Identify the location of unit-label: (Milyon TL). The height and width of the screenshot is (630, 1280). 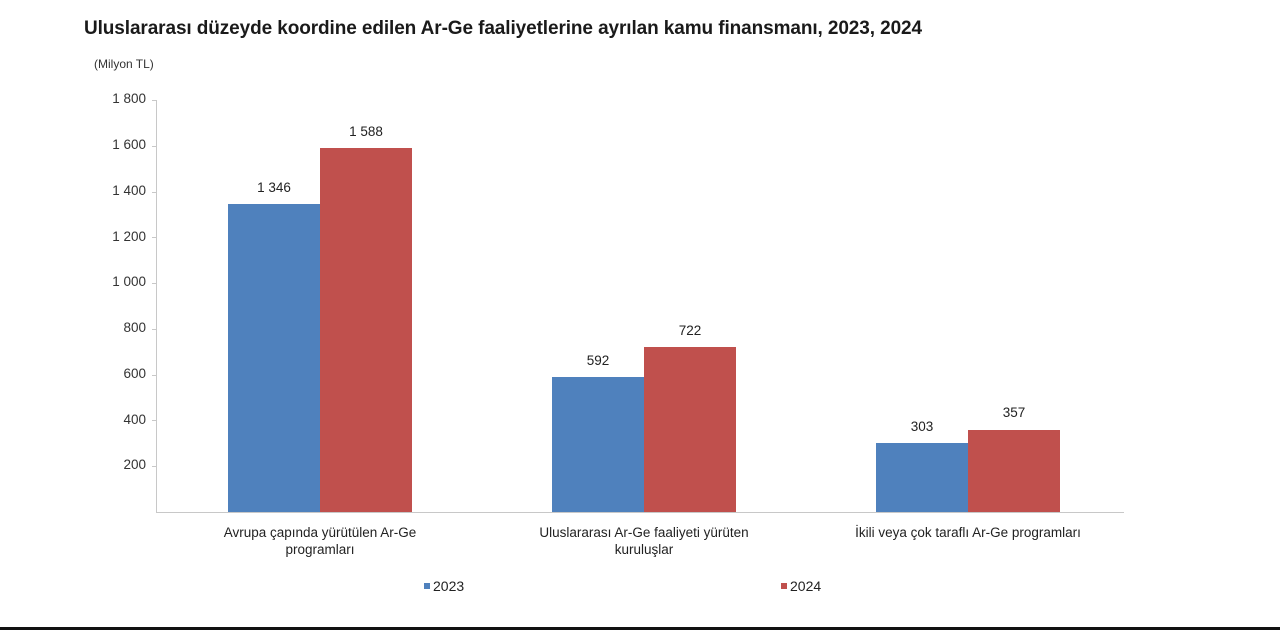
(124, 64).